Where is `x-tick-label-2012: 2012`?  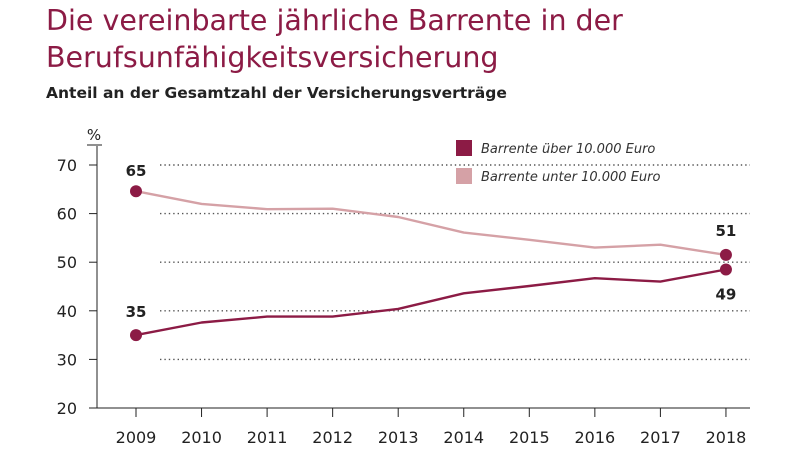 x-tick-label-2012: 2012 is located at coordinates (332, 437).